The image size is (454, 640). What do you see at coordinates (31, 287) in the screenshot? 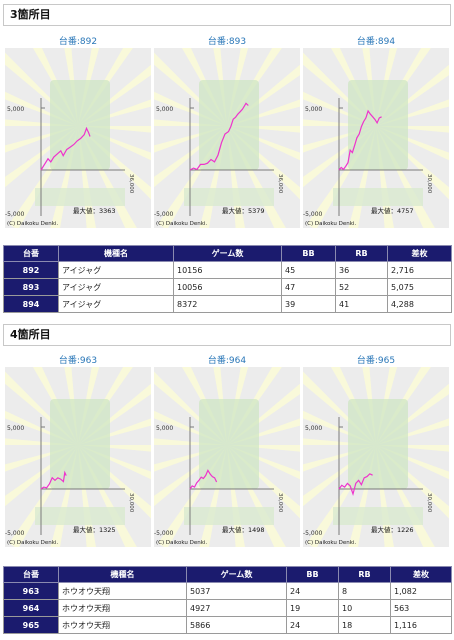
I see `machine-number: 893` at bounding box center [31, 287].